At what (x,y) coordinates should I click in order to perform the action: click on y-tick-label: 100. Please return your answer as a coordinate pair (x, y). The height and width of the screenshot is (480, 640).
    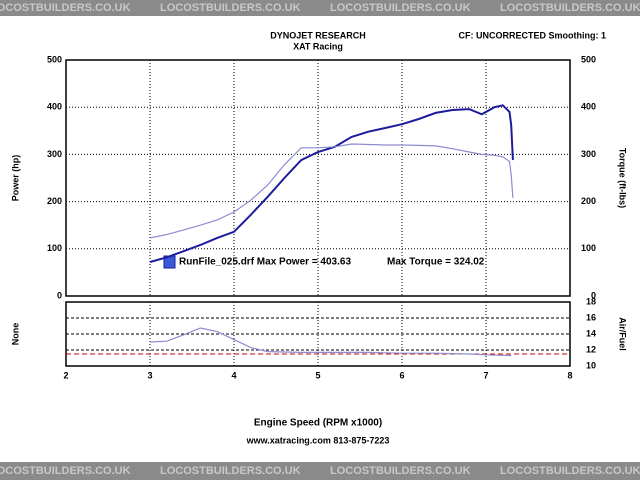
    Looking at the image, I should click on (54, 248).